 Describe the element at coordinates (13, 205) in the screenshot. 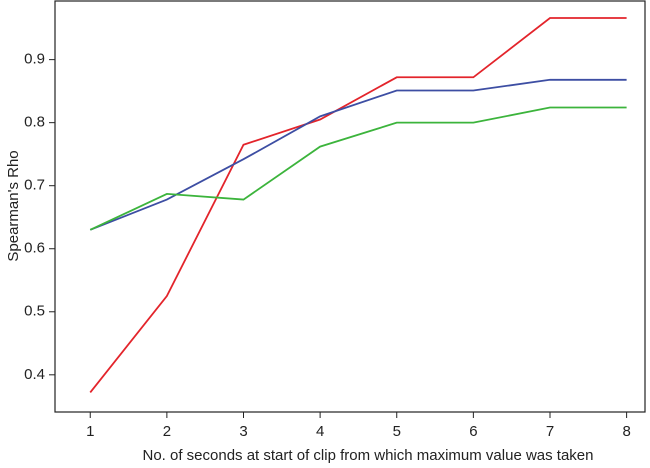

I see `y-axis-label: Spearman's Rho` at that location.